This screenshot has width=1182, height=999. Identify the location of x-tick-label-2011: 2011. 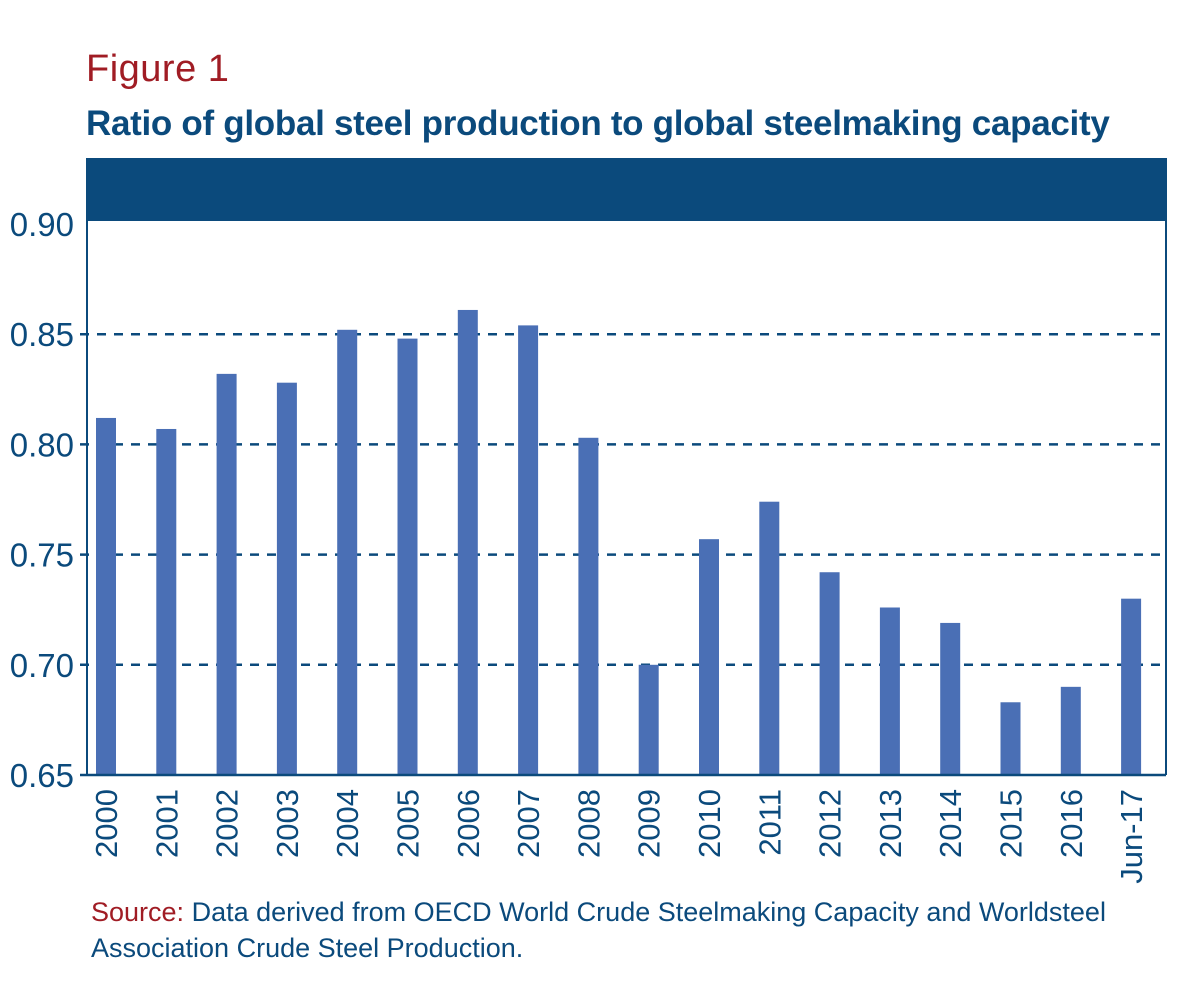
(769, 822).